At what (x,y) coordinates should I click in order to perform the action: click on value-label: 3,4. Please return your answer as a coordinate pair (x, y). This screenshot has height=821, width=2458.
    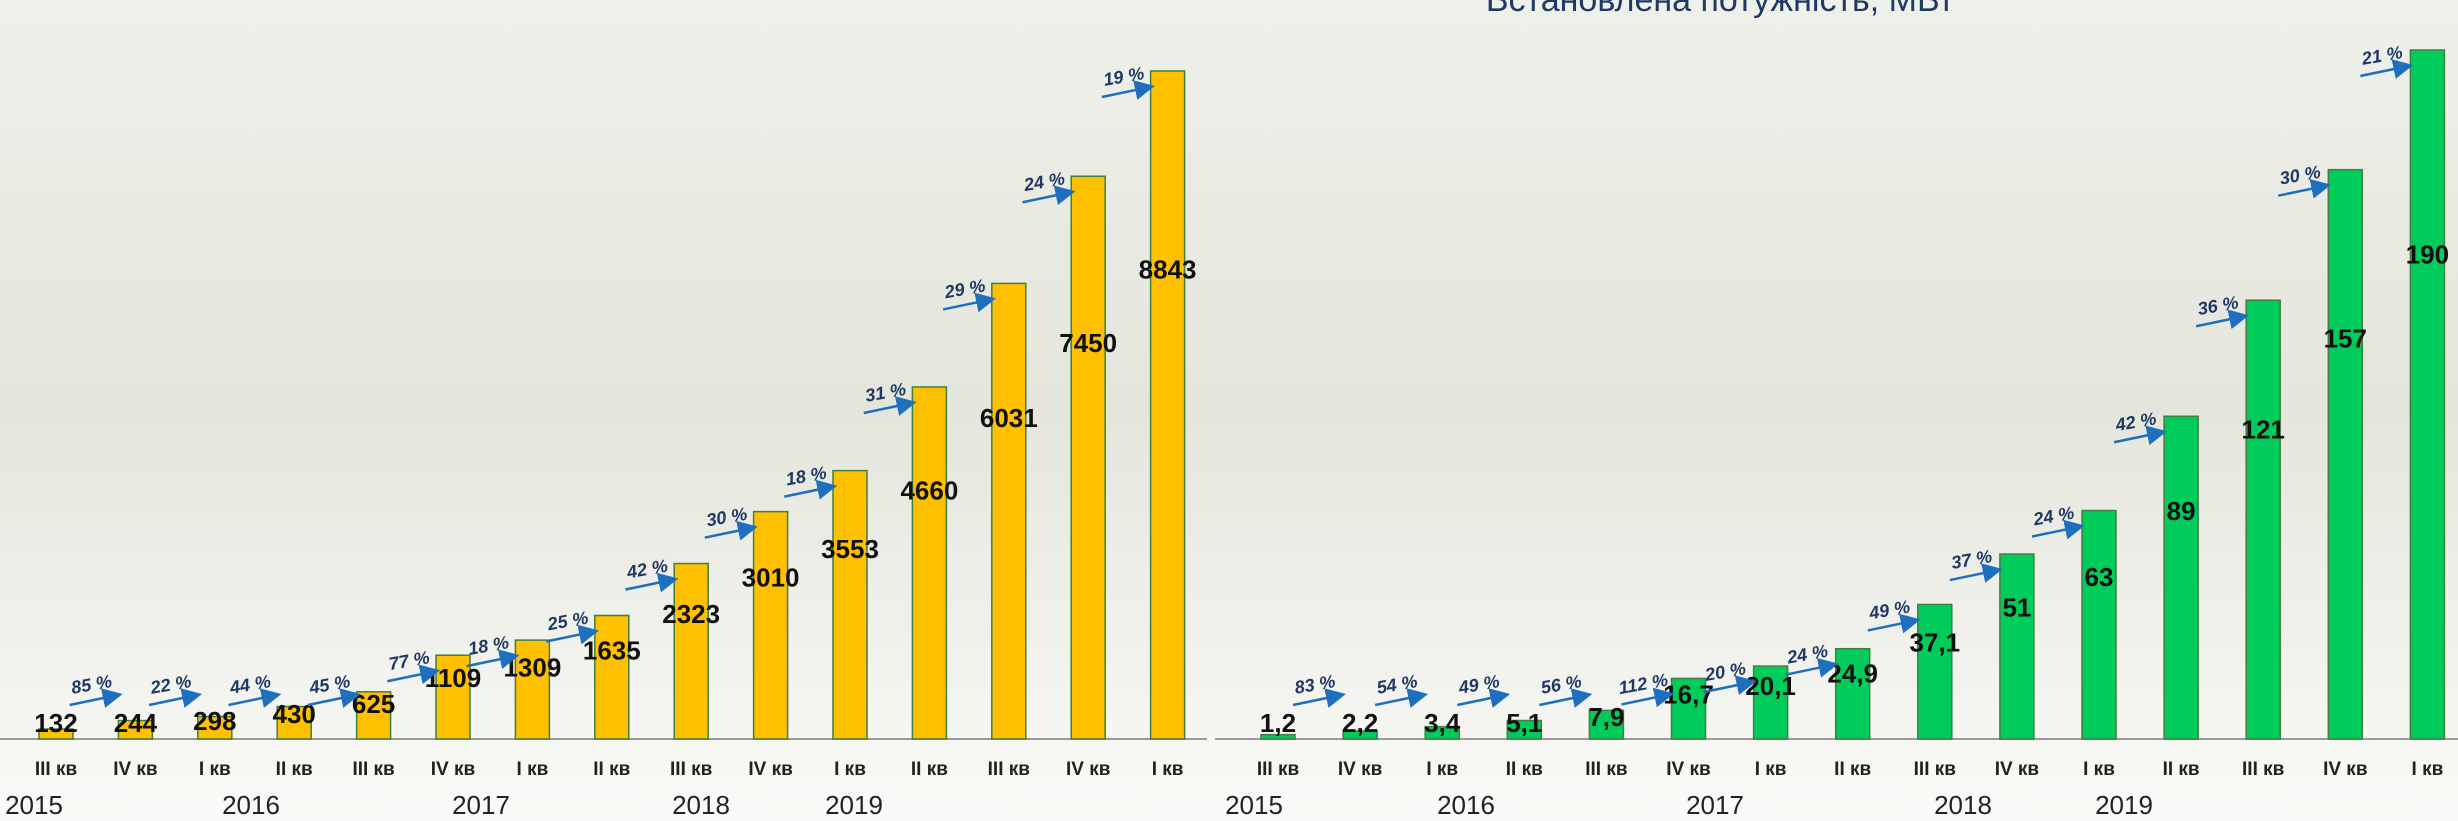
    Looking at the image, I should click on (1442, 723).